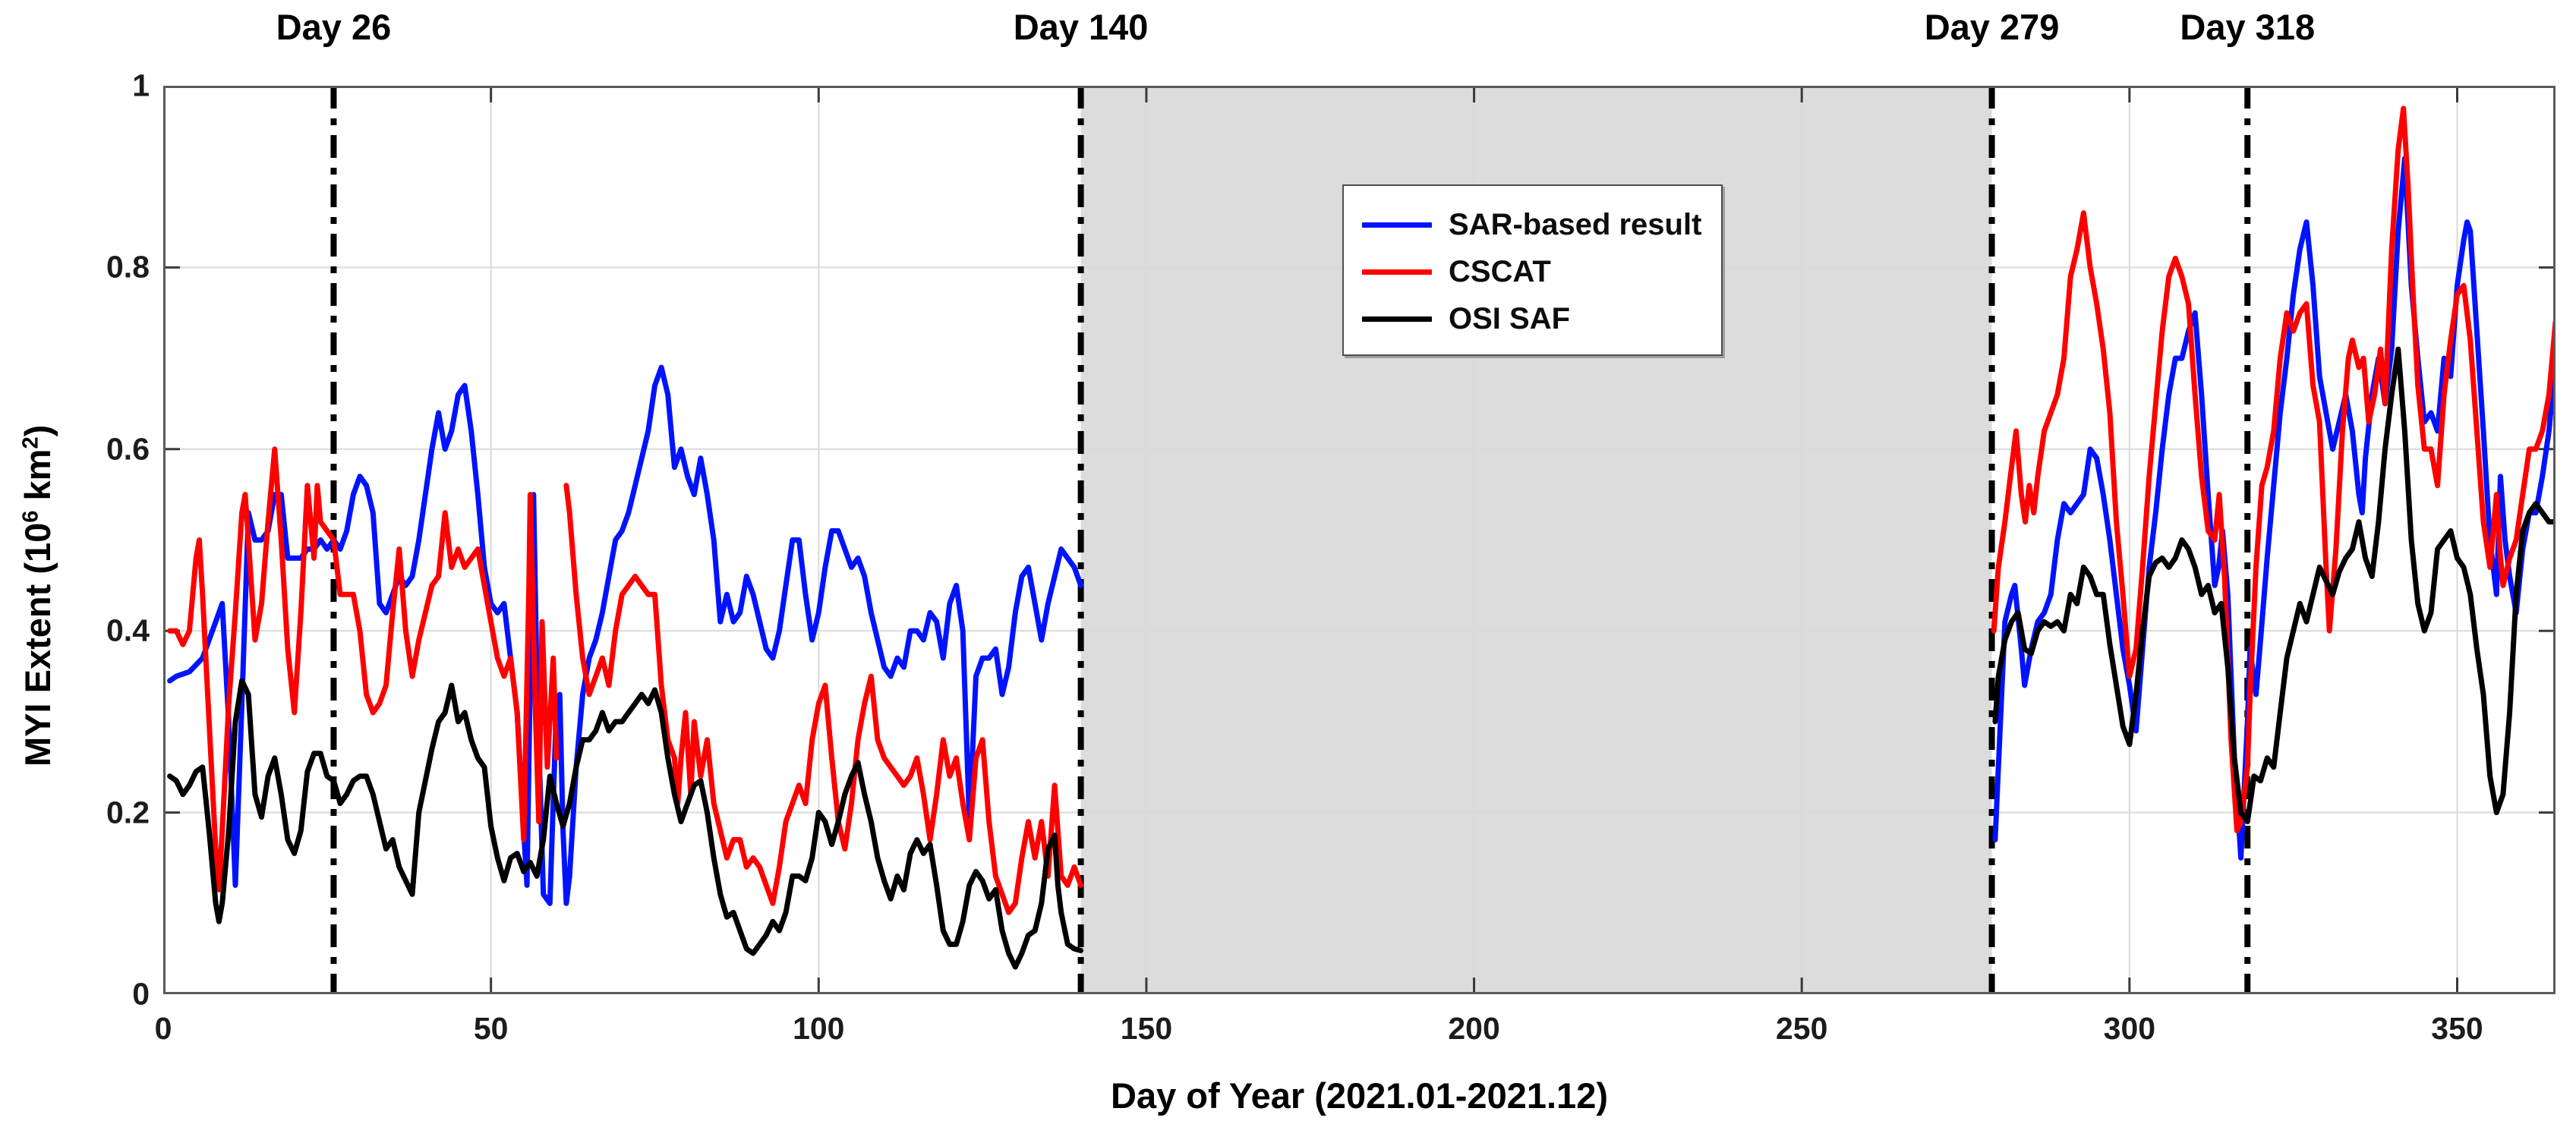  Describe the element at coordinates (128, 449) in the screenshot. I see `y-tick-label: 0.6` at that location.